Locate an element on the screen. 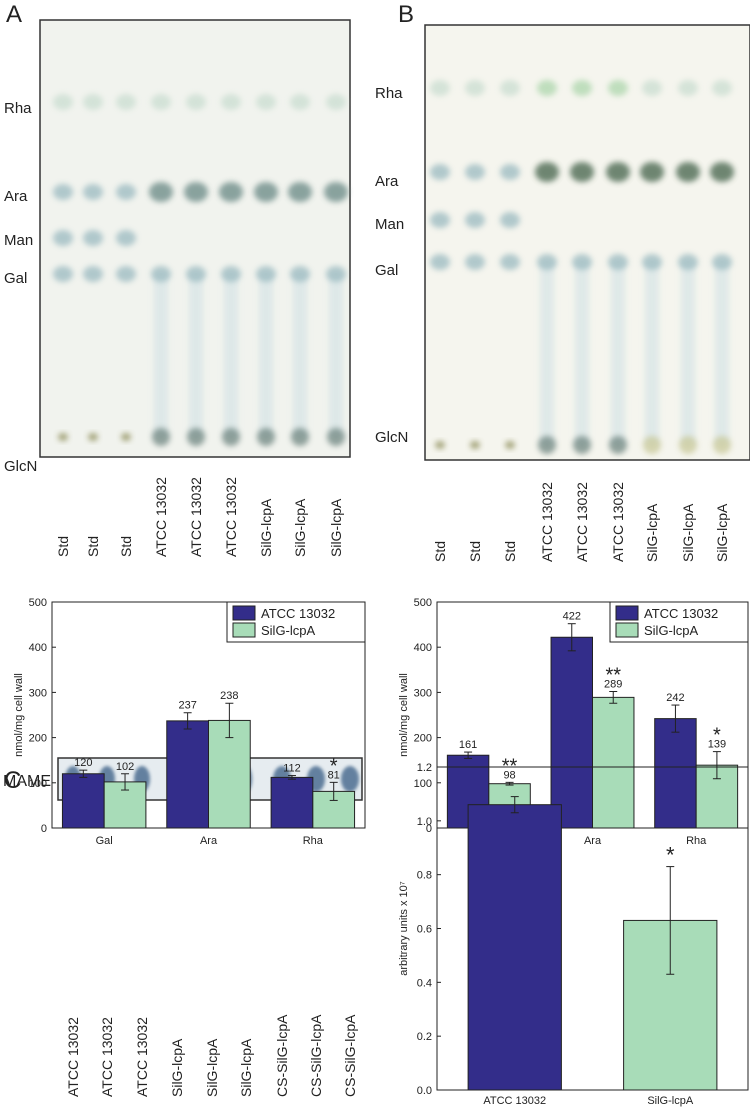  lane-label: CS-SilG-lcpA is located at coordinates (350, 1055).